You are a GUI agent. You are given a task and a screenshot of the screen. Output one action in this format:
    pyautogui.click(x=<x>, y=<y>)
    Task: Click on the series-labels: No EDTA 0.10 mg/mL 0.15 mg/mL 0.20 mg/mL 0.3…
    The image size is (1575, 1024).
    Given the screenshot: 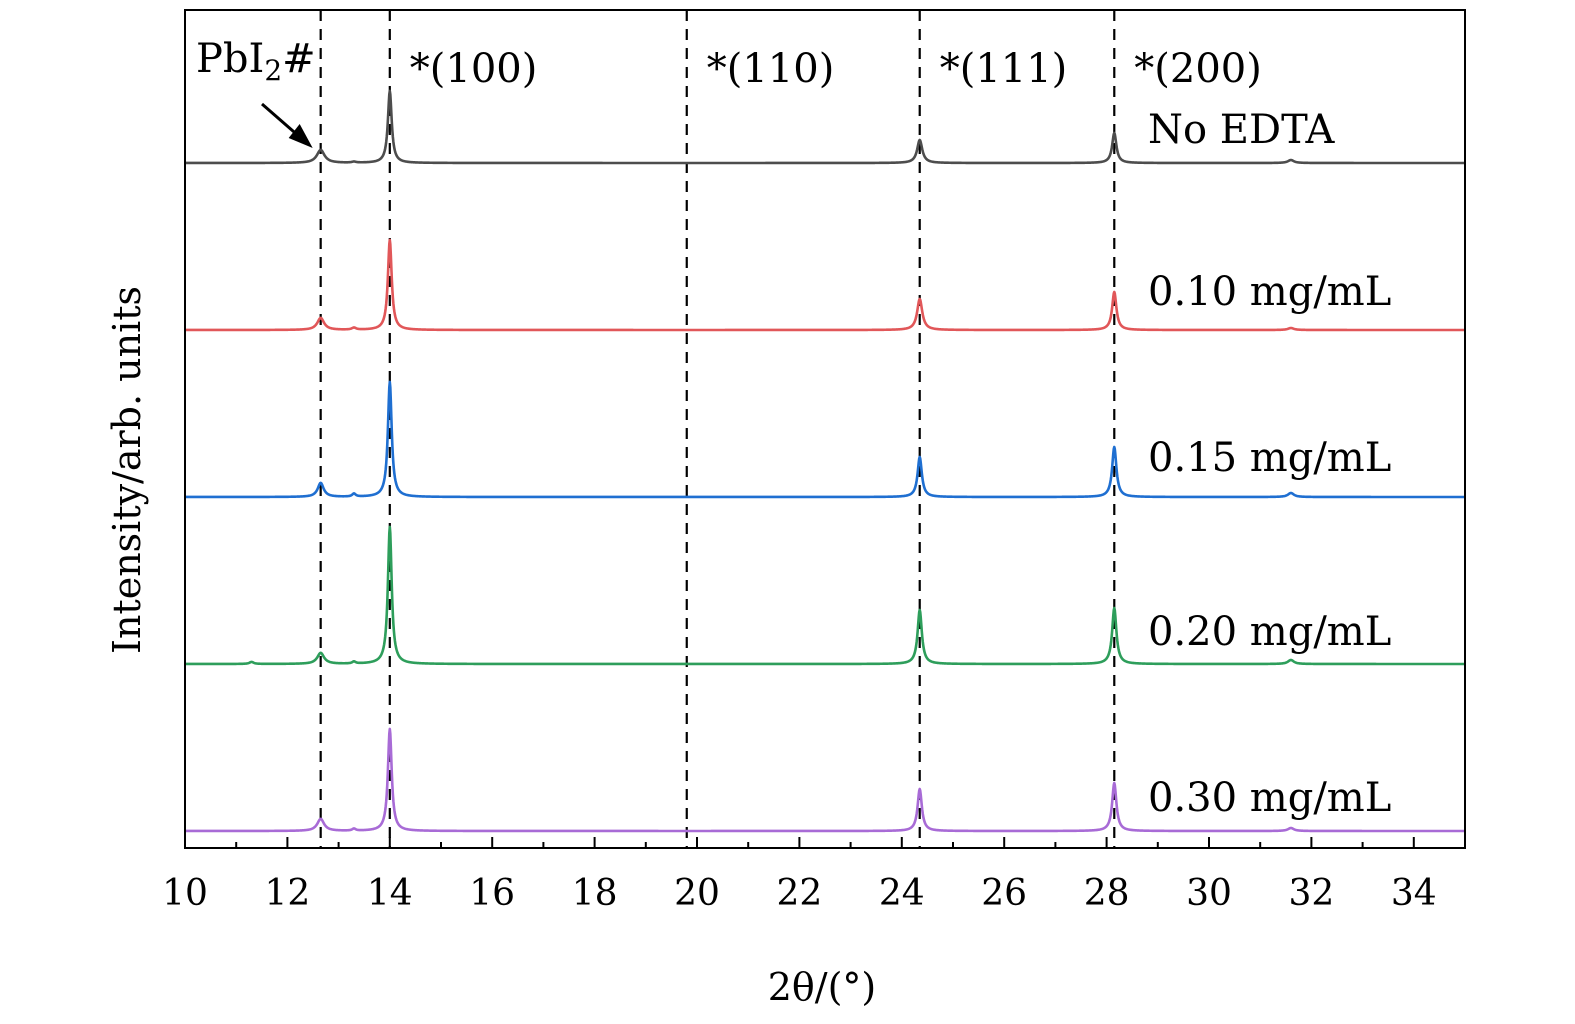 What is the action you would take?
    pyautogui.click(x=1269, y=464)
    